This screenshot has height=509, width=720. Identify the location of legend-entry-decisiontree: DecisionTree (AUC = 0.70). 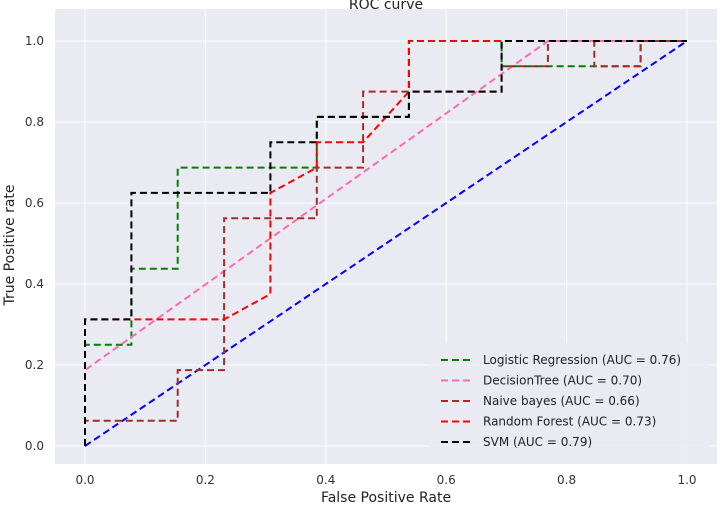
(562, 381).